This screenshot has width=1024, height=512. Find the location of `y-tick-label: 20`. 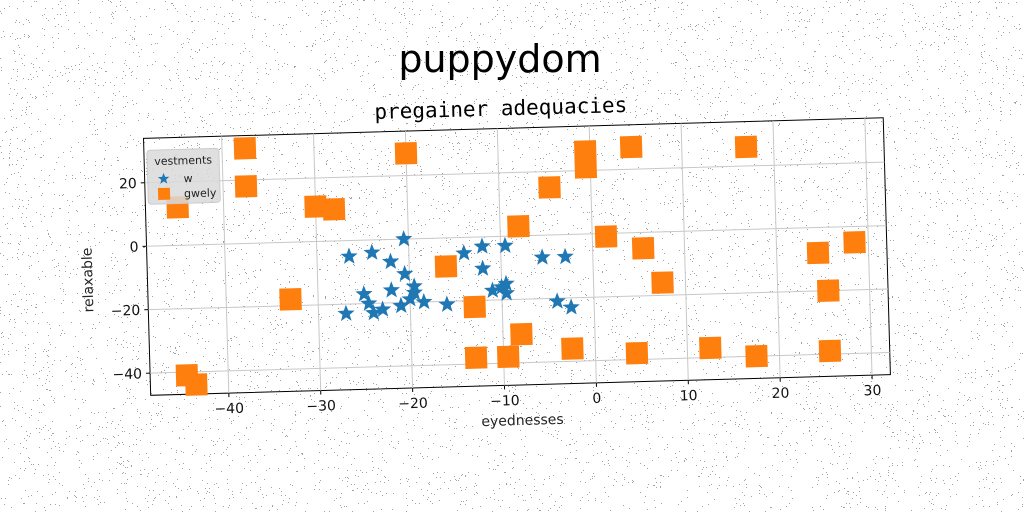

y-tick-label: 20 is located at coordinates (128, 184).